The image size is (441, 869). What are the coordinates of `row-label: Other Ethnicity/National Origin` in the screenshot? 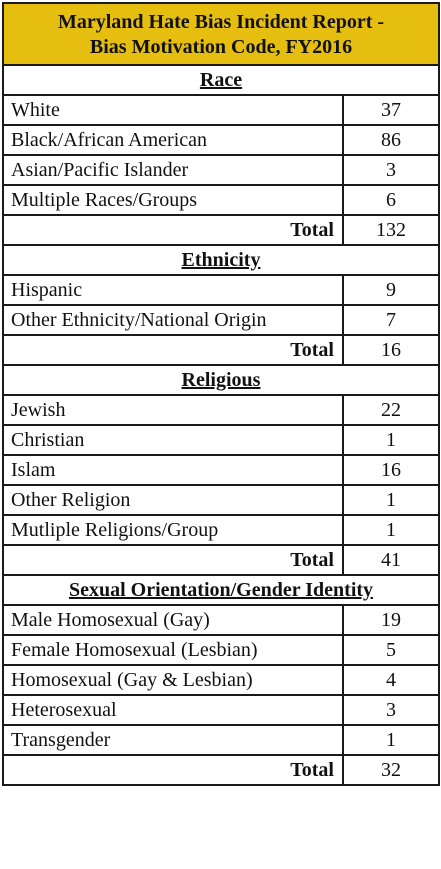 It's located at (173, 320).